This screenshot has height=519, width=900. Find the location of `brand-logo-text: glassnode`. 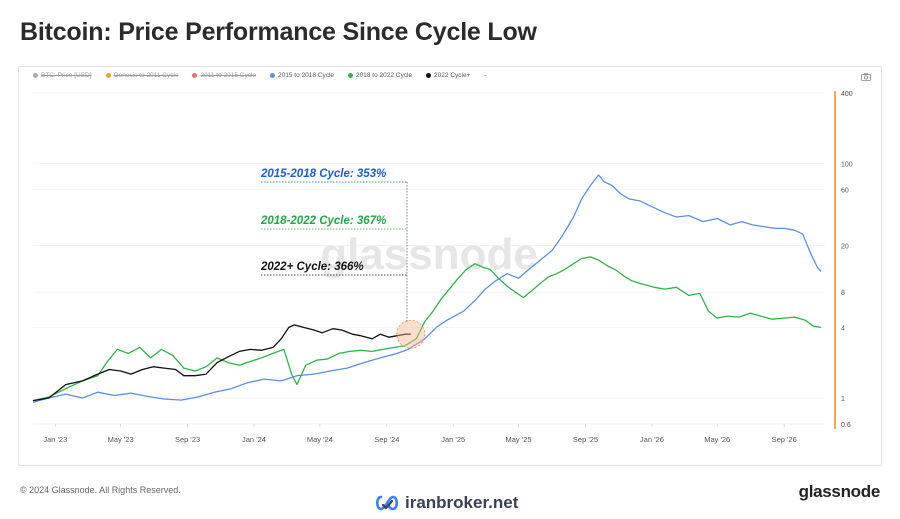

brand-logo-text: glassnode is located at coordinates (839, 491).